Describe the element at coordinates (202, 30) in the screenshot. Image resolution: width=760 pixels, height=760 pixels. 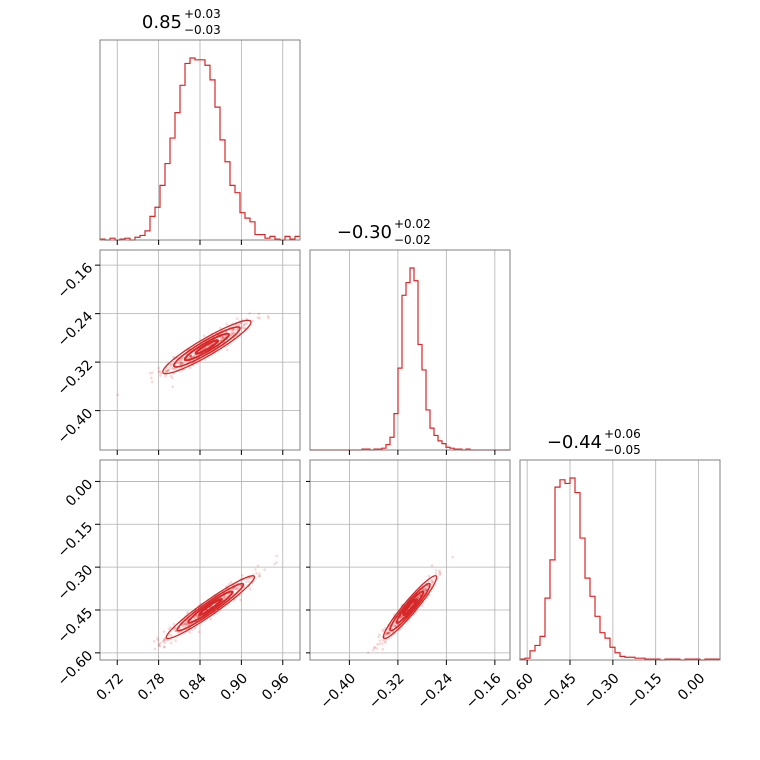
I see `hist-title-minus: −0.03` at that location.